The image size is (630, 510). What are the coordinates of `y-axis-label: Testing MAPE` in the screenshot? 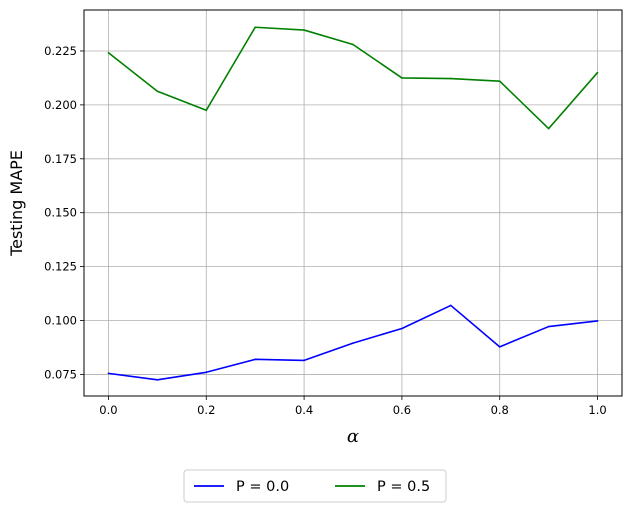 It's located at (16, 203).